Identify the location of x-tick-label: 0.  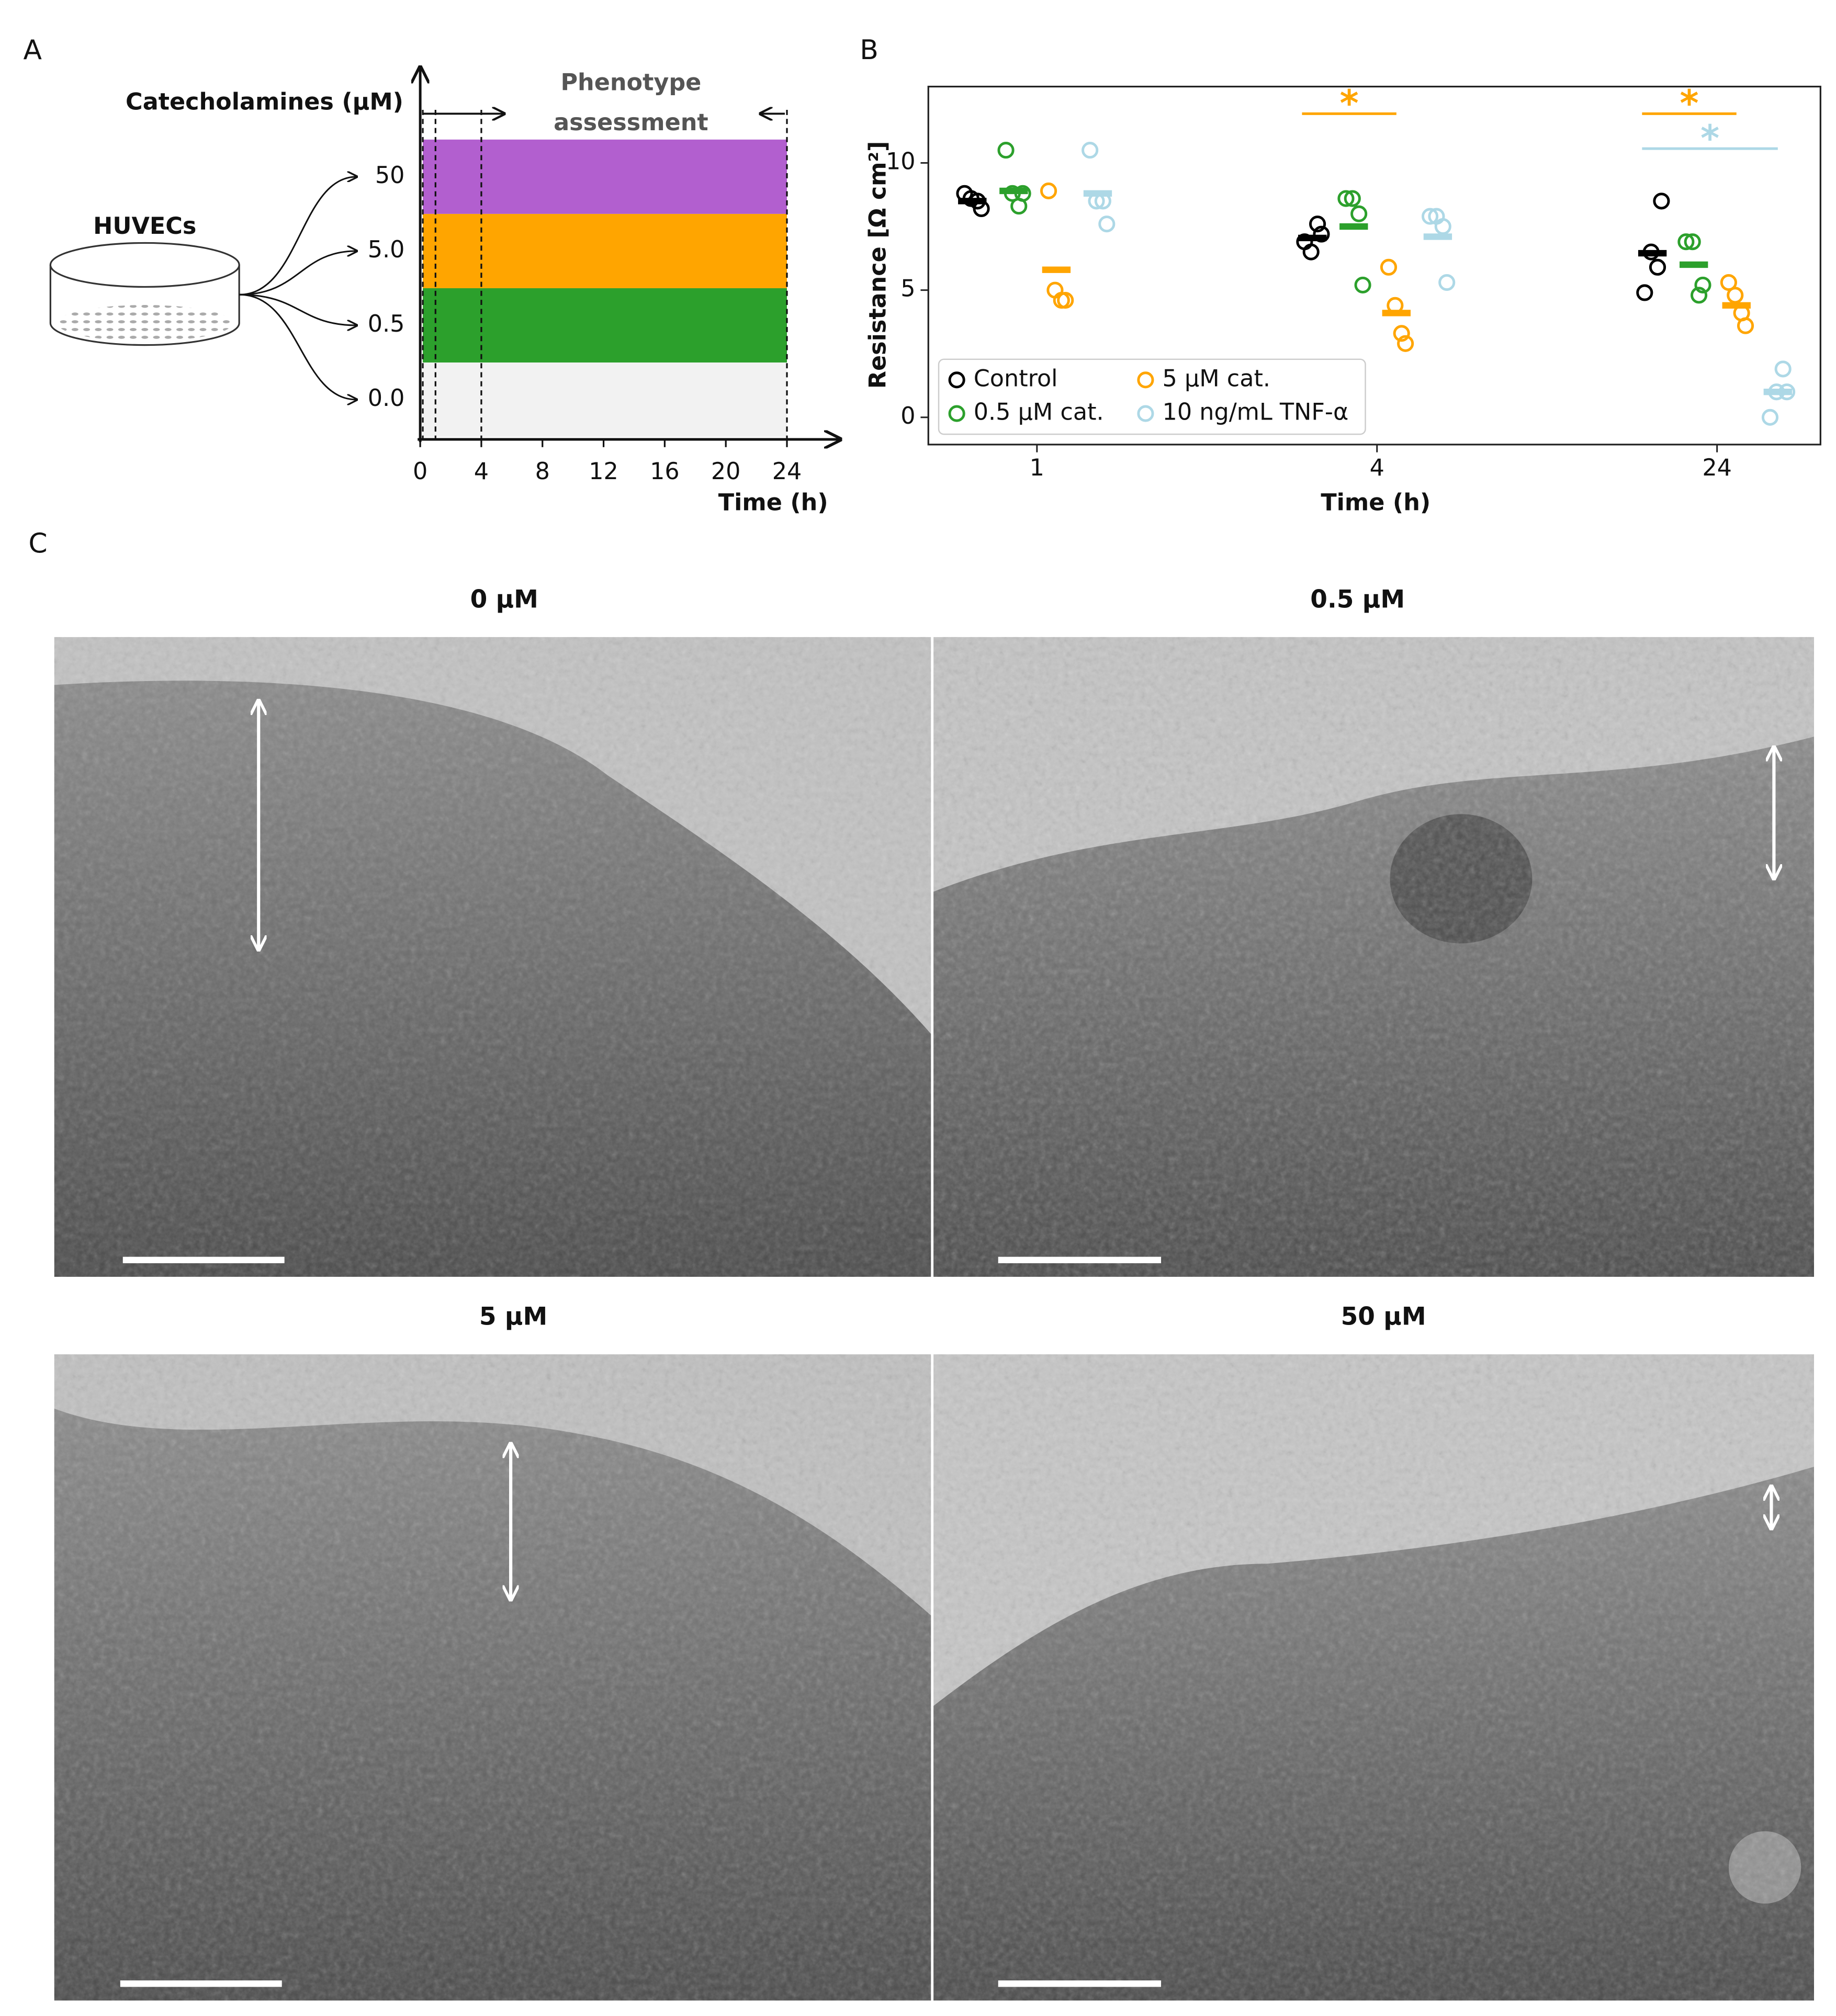
(420, 472).